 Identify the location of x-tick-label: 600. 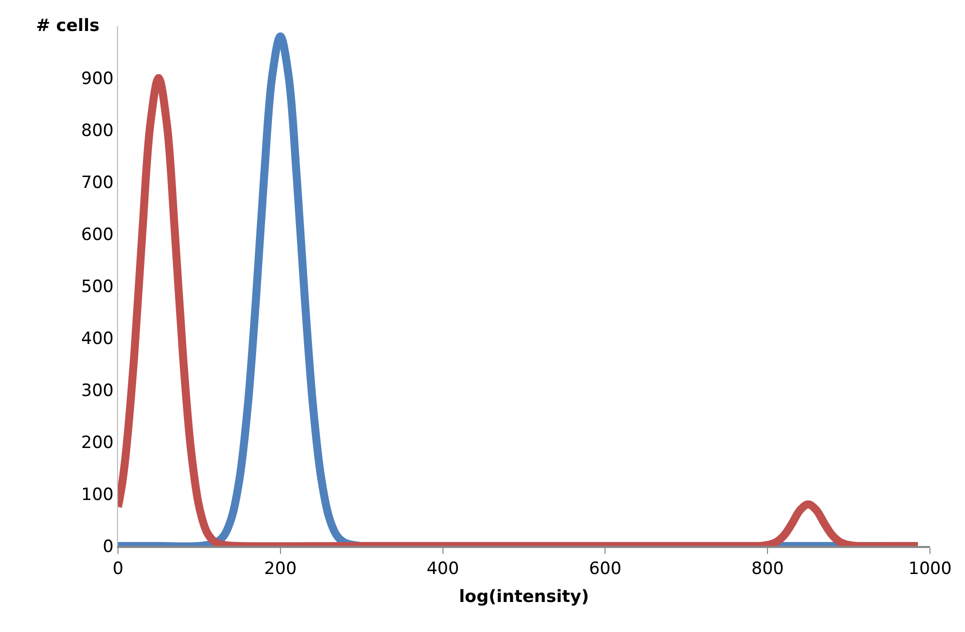
(605, 569).